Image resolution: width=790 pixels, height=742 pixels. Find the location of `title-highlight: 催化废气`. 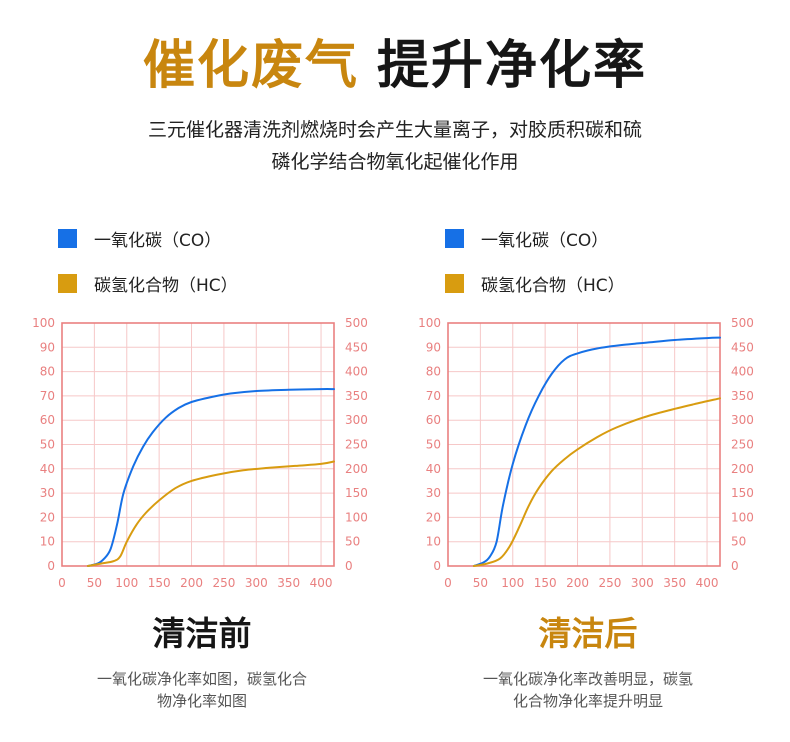

title-highlight: 催化废气 is located at coordinates (250, 66).